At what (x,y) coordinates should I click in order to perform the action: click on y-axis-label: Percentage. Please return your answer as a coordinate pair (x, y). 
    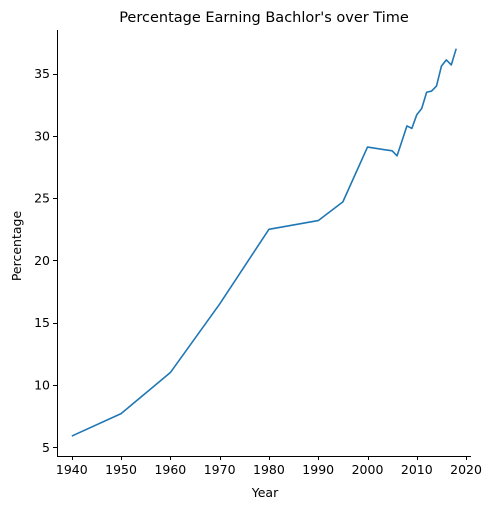
    Looking at the image, I should click on (16, 246).